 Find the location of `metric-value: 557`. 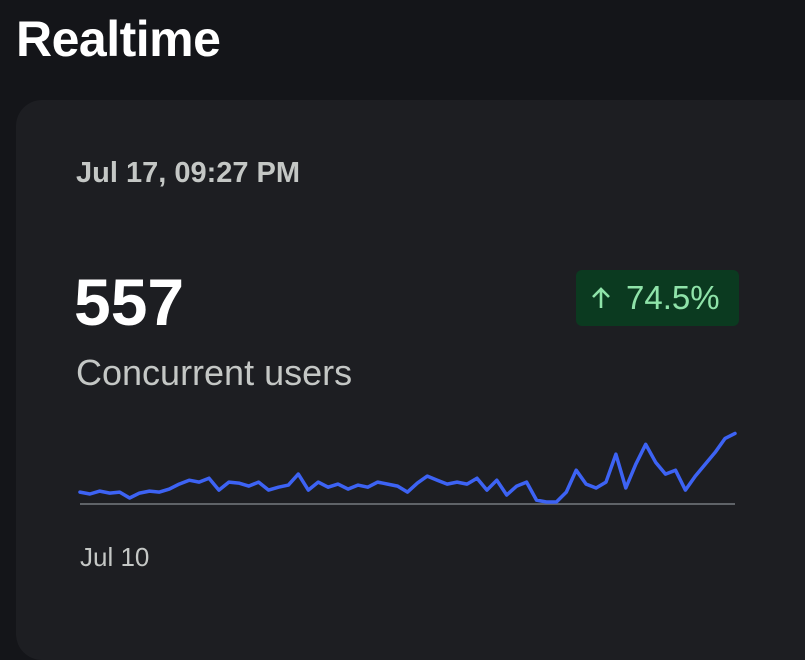

metric-value: 557 is located at coordinates (129, 302).